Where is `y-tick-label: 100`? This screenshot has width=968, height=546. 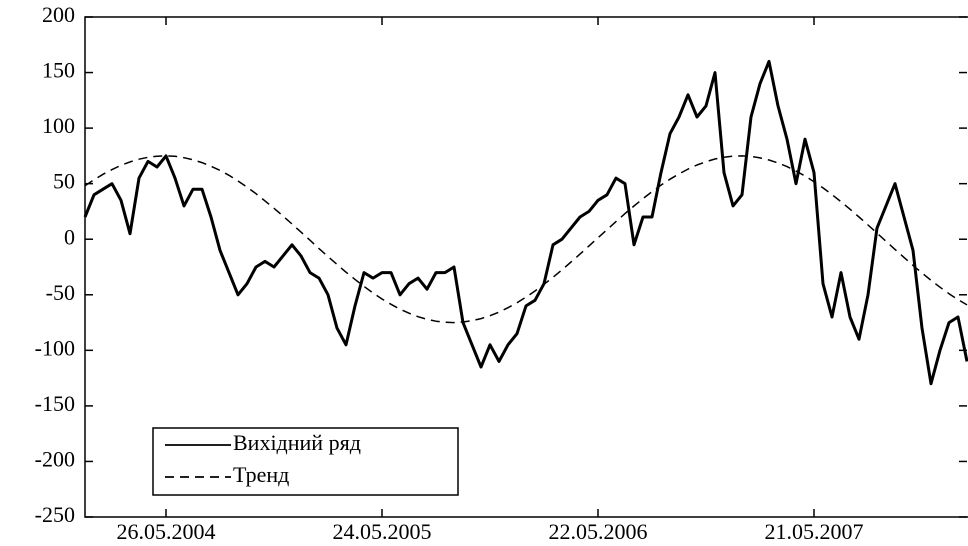 y-tick-label: 100 is located at coordinates (58, 125).